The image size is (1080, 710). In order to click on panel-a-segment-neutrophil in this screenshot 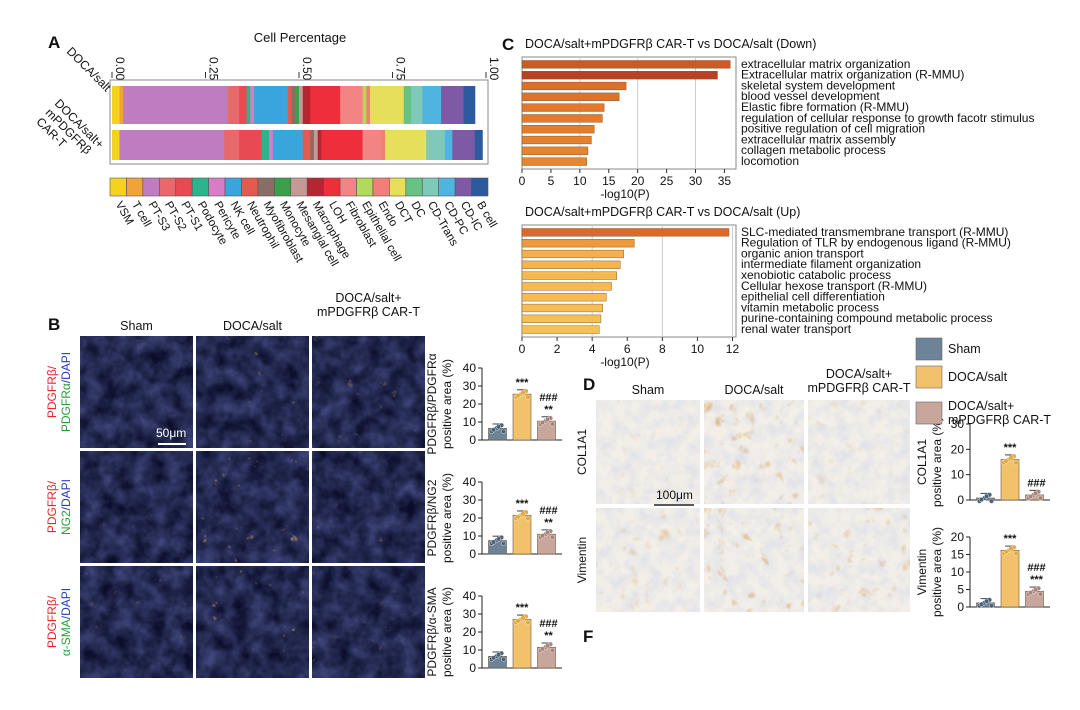, I will do `click(306, 145)`.